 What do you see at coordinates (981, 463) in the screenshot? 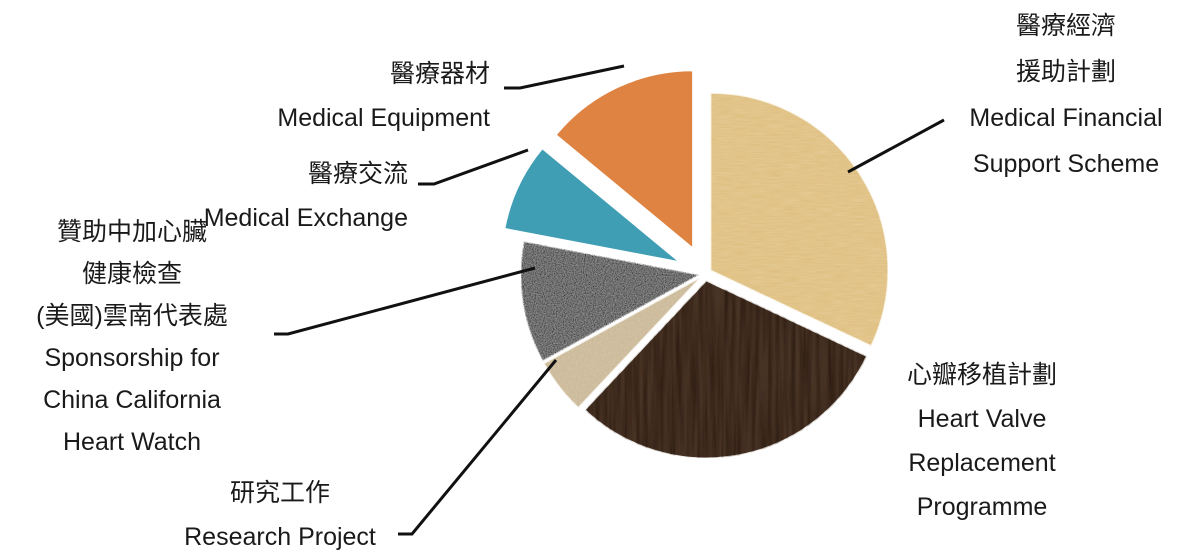
I see `slice-label-line: Replacement` at bounding box center [981, 463].